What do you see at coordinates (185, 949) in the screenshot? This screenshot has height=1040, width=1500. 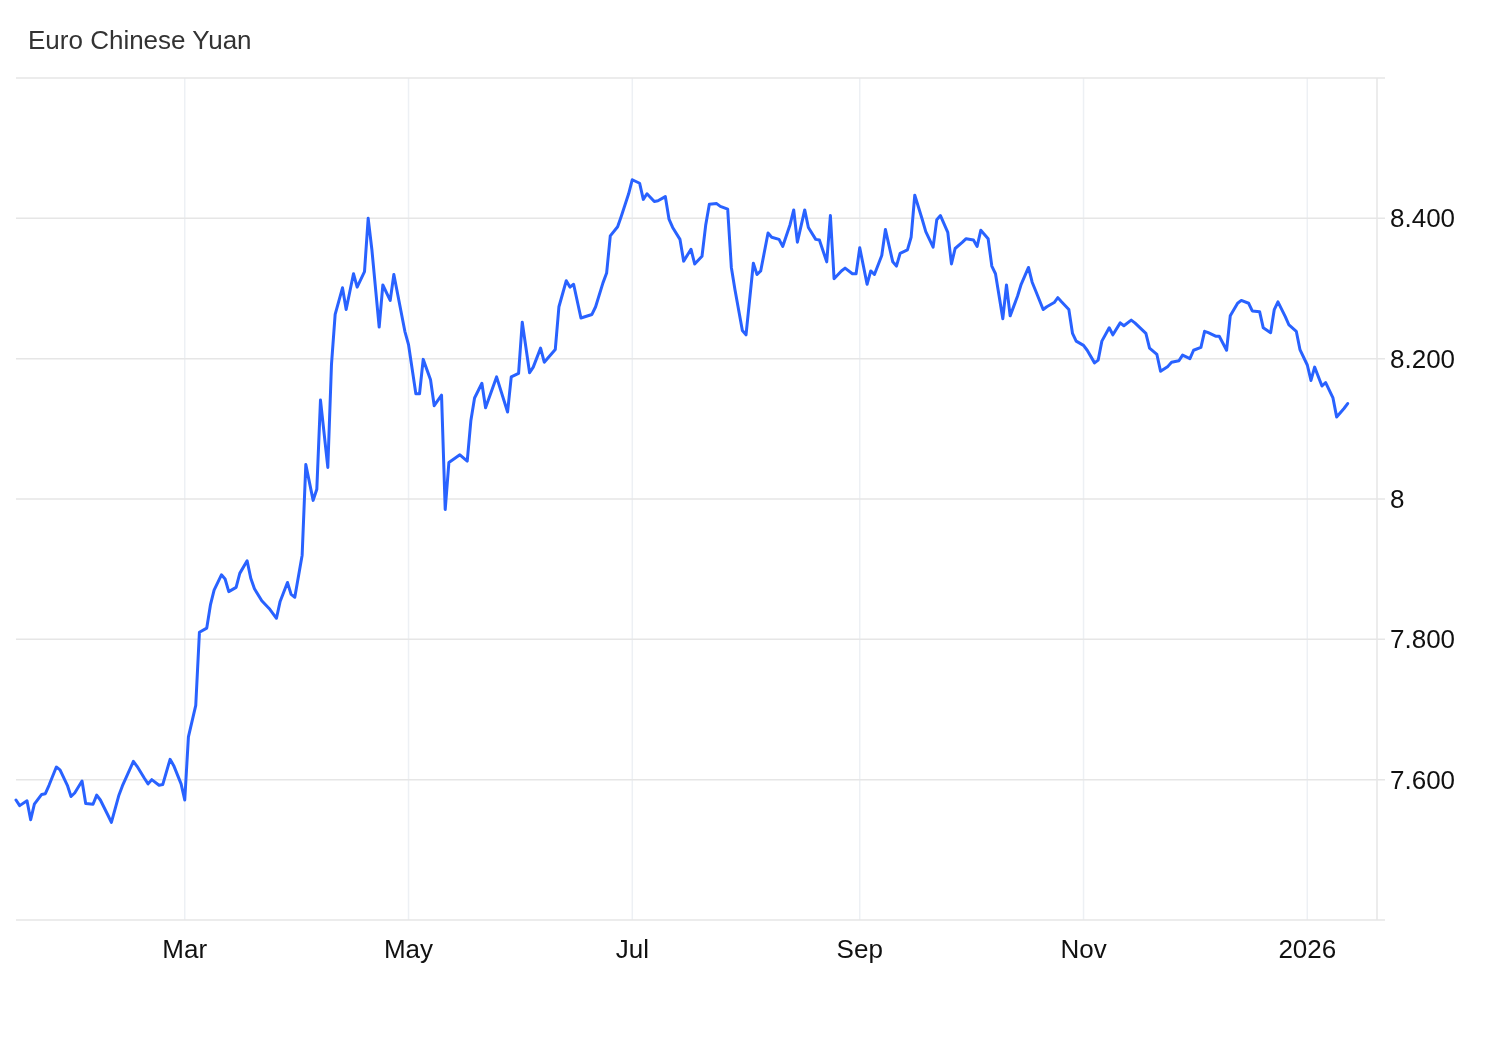 I see `x-tick-label: Mar` at bounding box center [185, 949].